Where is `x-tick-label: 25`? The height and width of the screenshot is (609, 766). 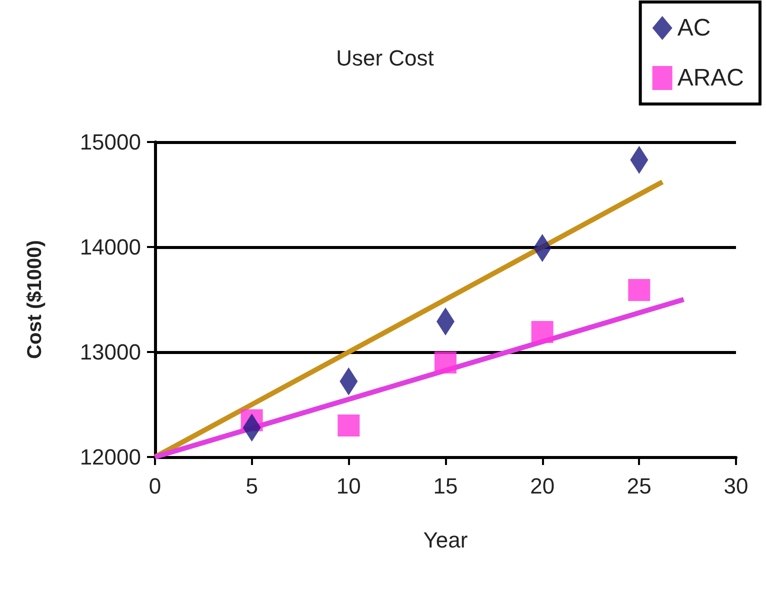 x-tick-label: 25 is located at coordinates (639, 486).